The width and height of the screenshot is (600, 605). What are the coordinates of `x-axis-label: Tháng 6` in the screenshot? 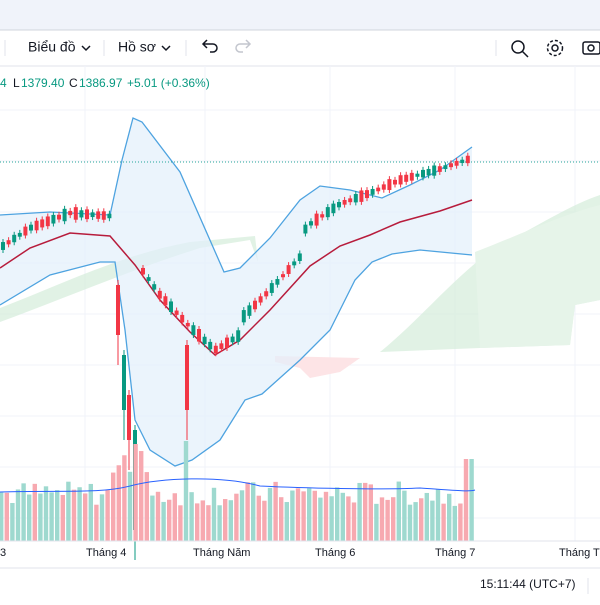 It's located at (335, 553).